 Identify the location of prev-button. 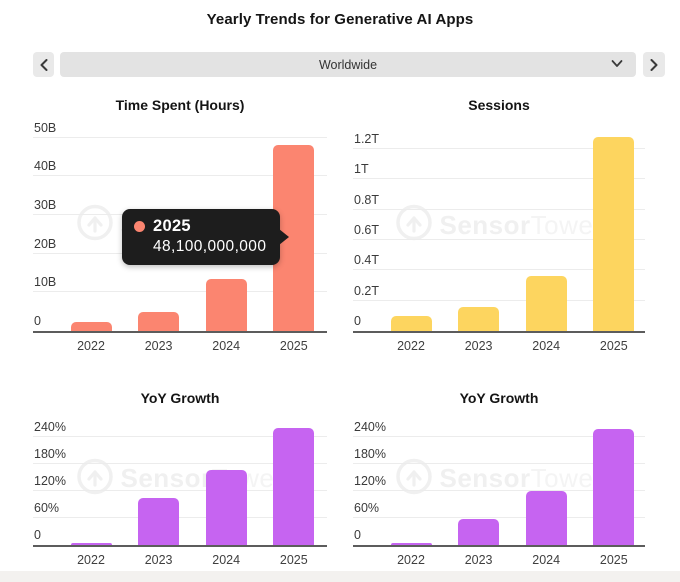
(43, 64).